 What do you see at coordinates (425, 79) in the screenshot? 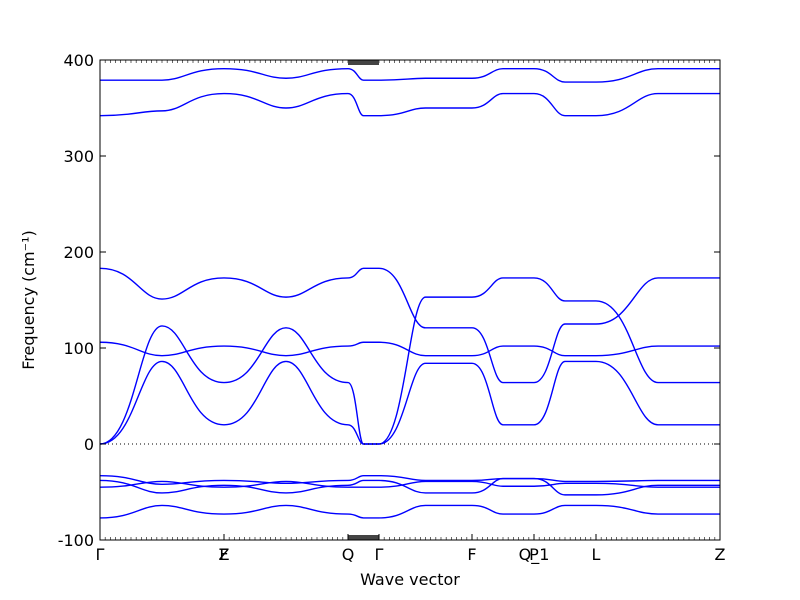
I see `band-line-s3-b9` at bounding box center [425, 79].